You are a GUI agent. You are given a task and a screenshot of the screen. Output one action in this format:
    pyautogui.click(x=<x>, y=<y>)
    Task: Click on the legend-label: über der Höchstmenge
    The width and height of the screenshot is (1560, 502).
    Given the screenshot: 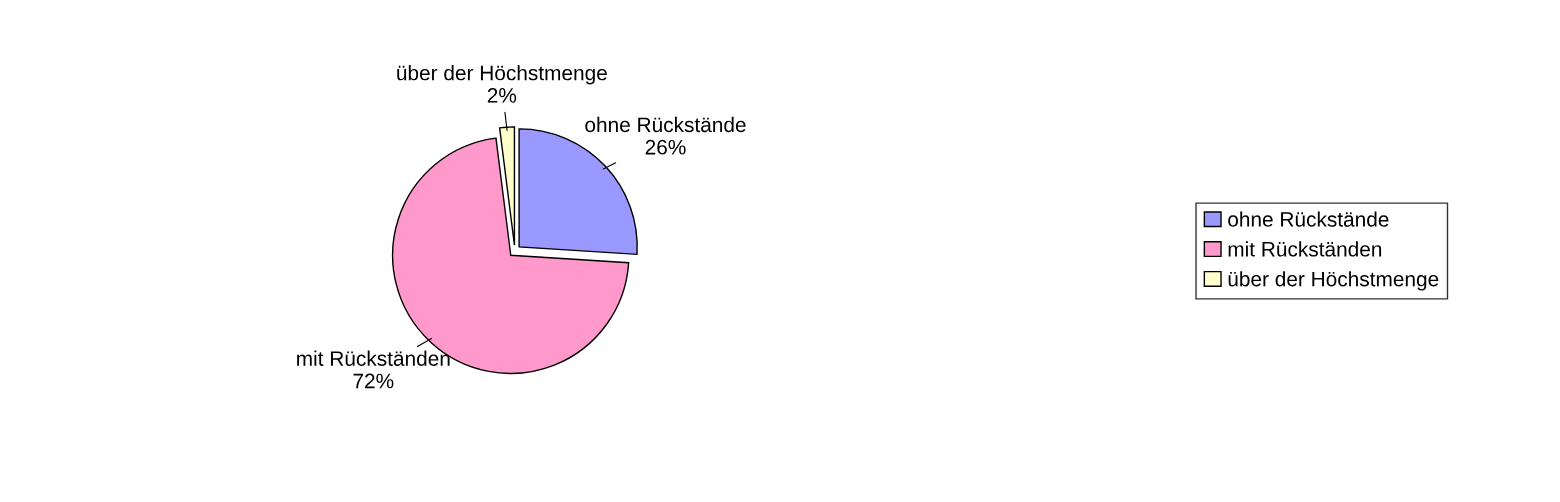 What is the action you would take?
    pyautogui.click(x=1333, y=281)
    